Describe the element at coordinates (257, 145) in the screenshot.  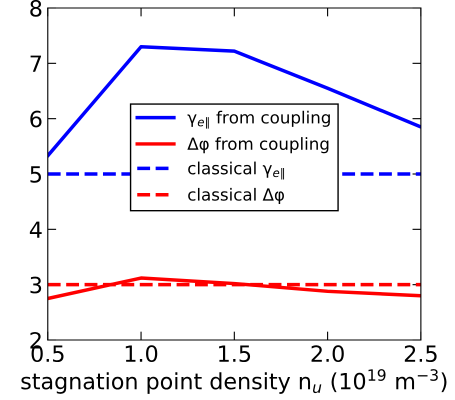
I see `legend-label: Δφ from coupling` at that location.